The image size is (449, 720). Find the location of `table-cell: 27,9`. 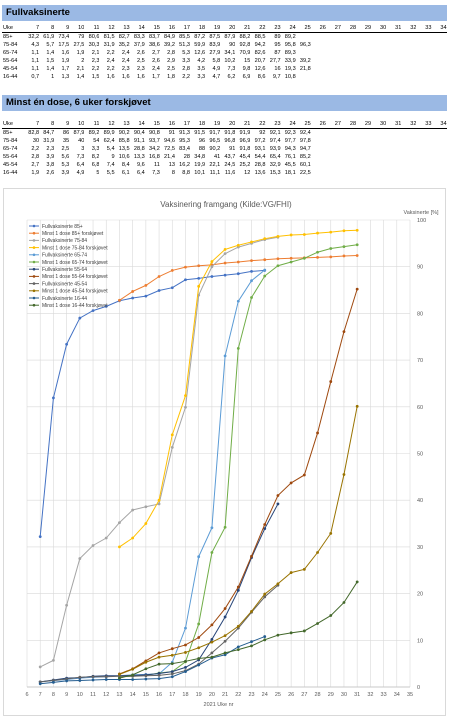

table-cell: 27,9 is located at coordinates (215, 53).